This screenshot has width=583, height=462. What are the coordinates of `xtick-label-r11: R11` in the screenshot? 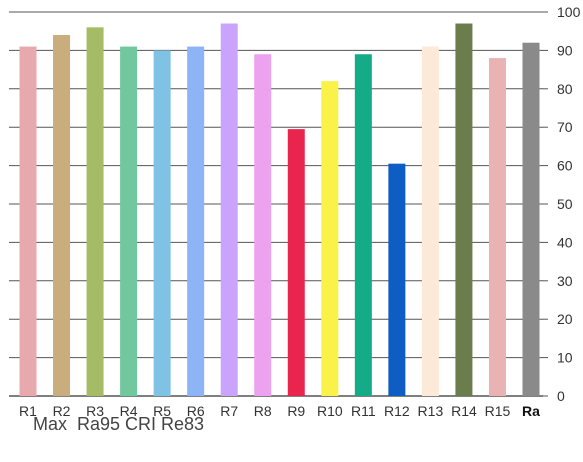 It's located at (363, 411).